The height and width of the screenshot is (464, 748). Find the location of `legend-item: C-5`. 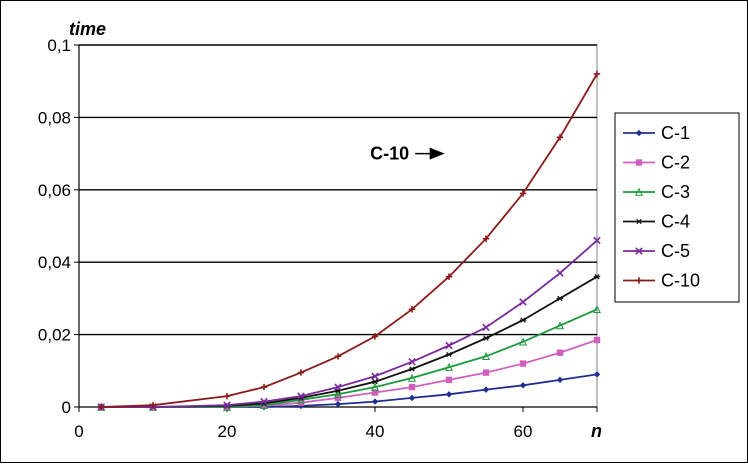

legend-item: C-5 is located at coordinates (656, 251).